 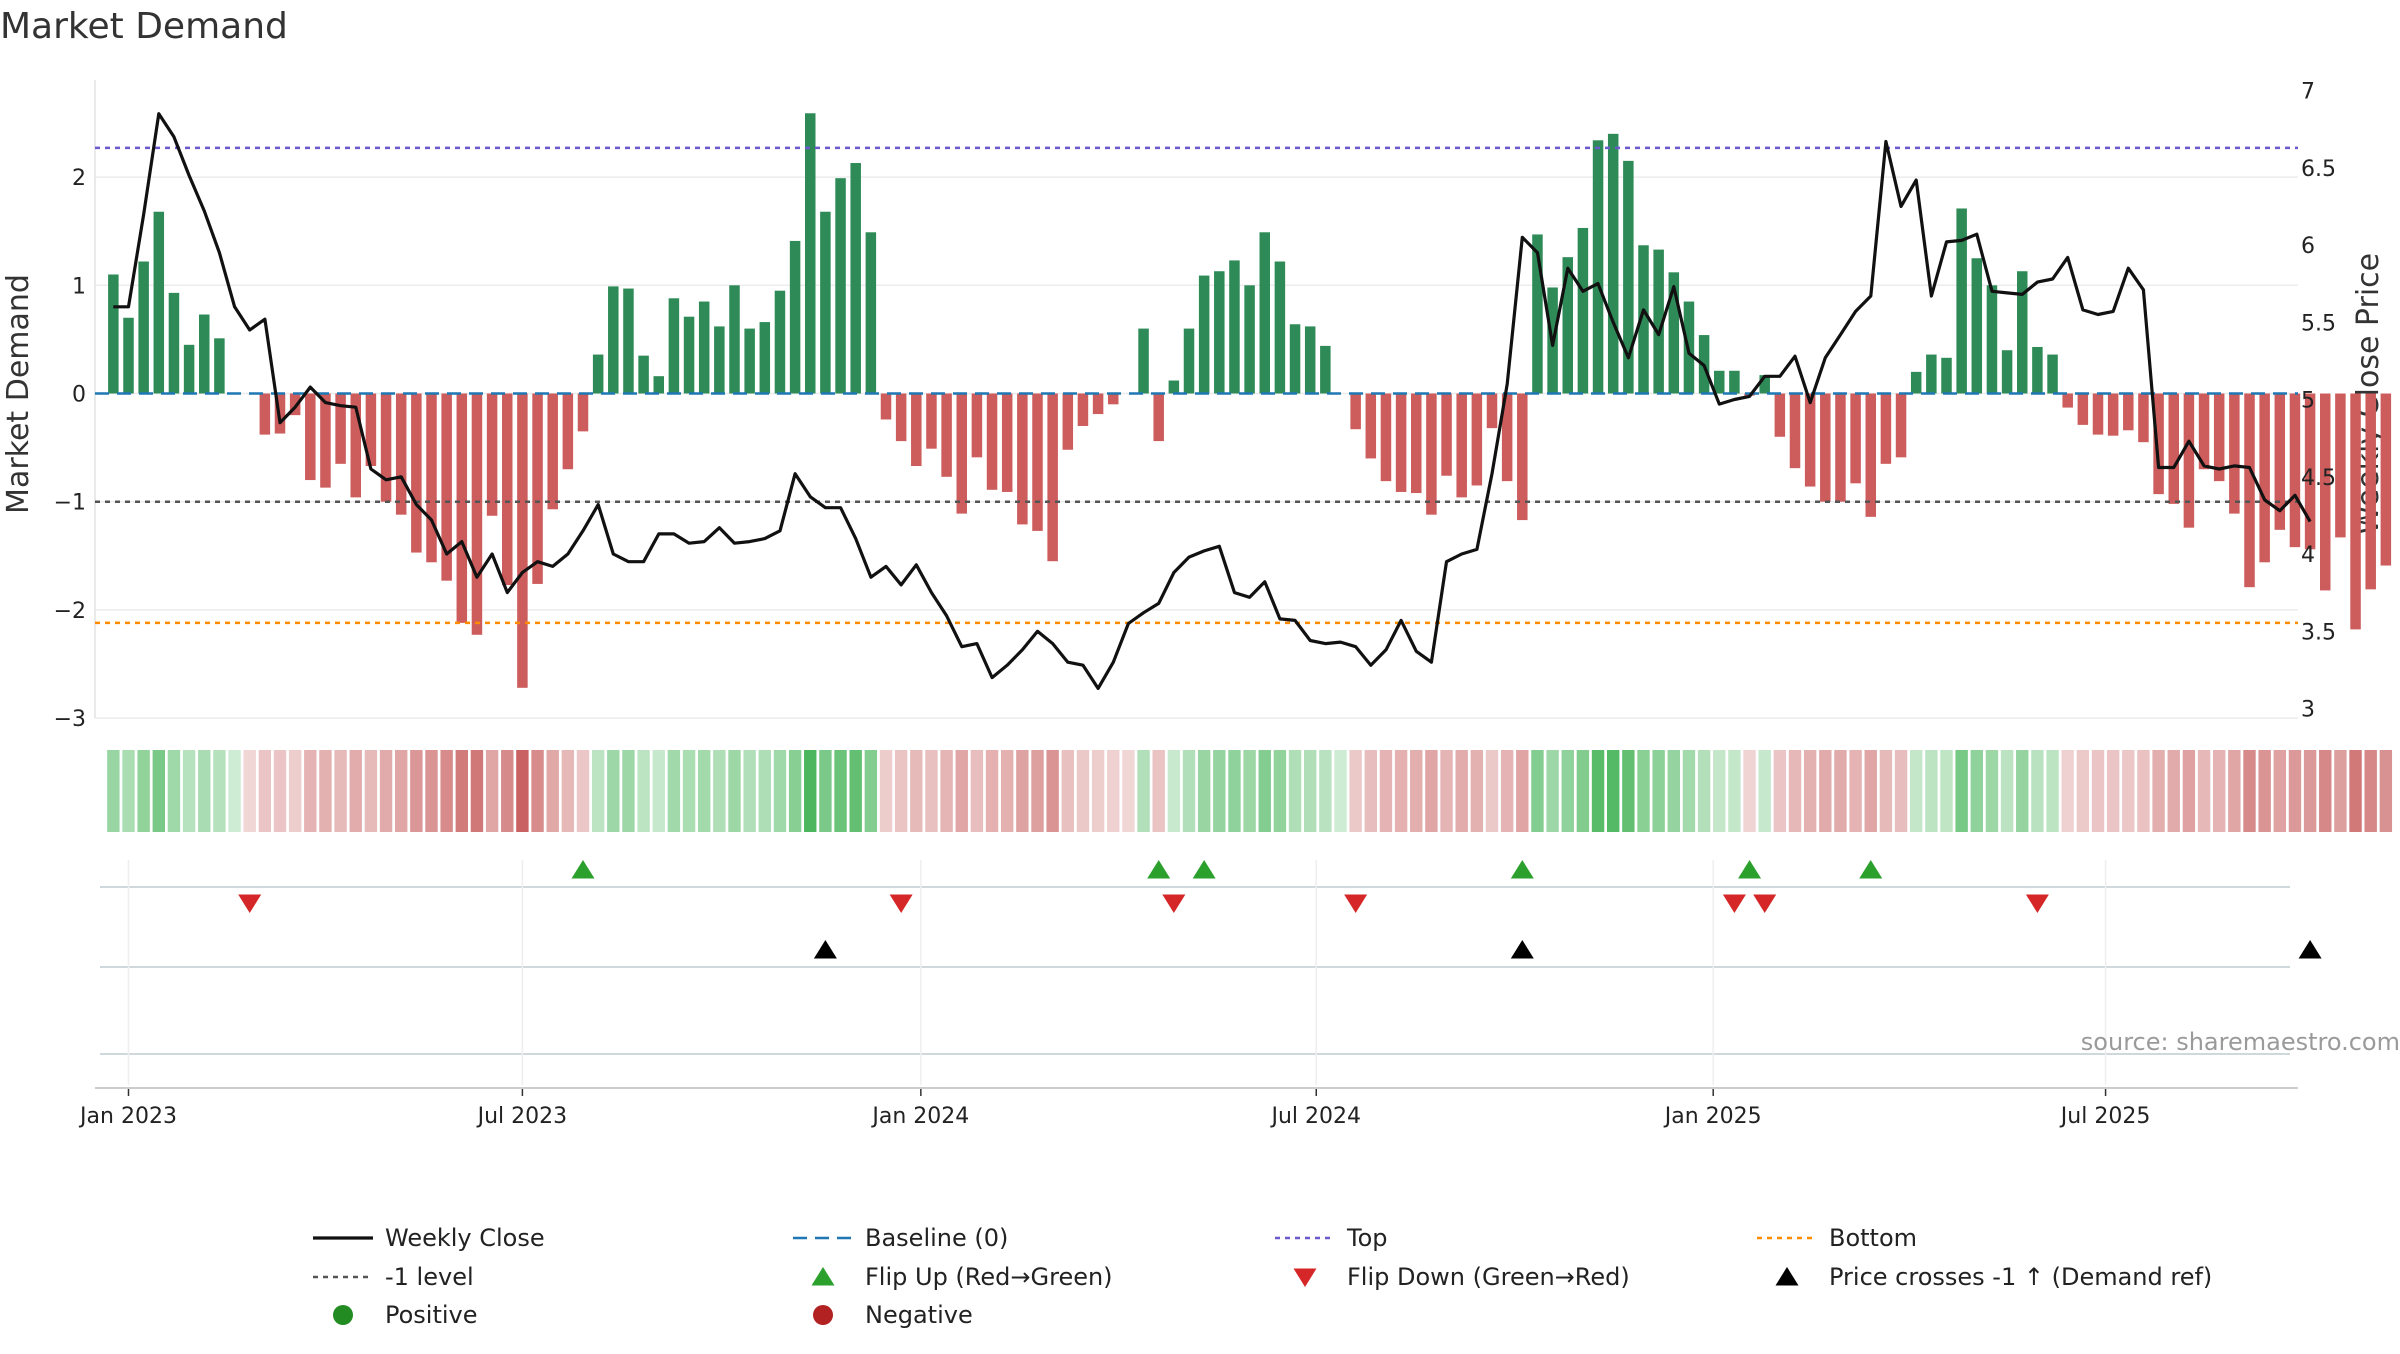 I want to click on legend-label: Top, so click(x=1367, y=1238).